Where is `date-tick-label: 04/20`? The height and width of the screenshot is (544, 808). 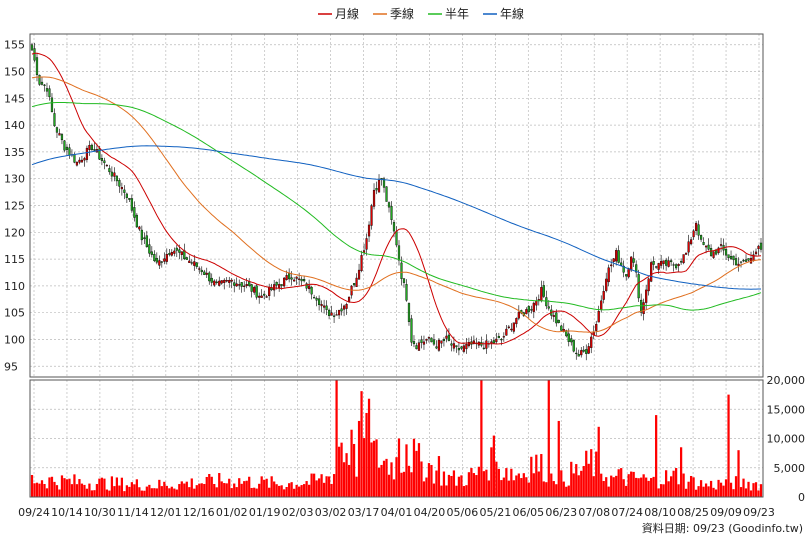 date-tick-label: 04/20 is located at coordinates (430, 512).